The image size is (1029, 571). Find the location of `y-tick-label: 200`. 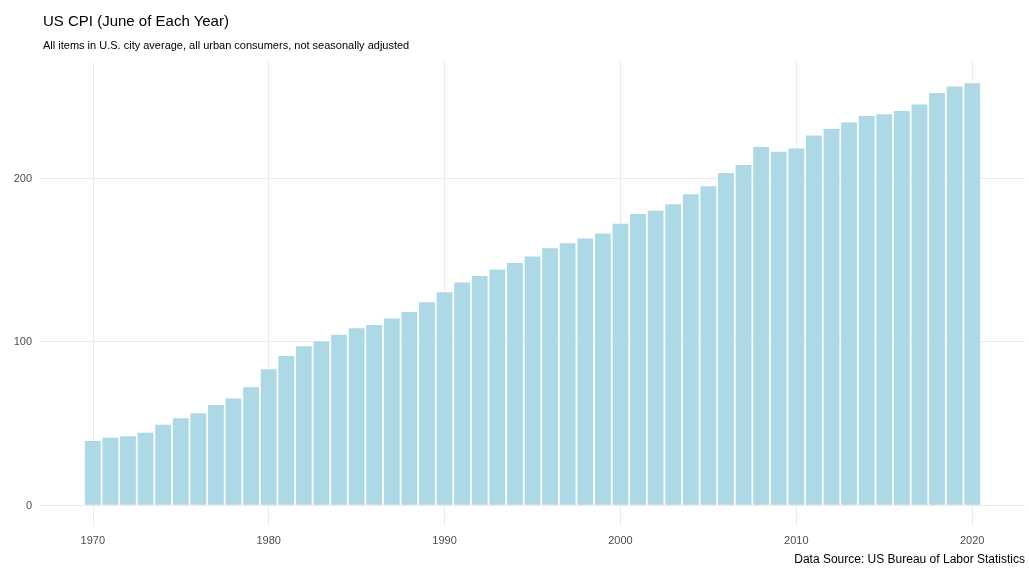

y-tick-label: 200 is located at coordinates (22, 178).